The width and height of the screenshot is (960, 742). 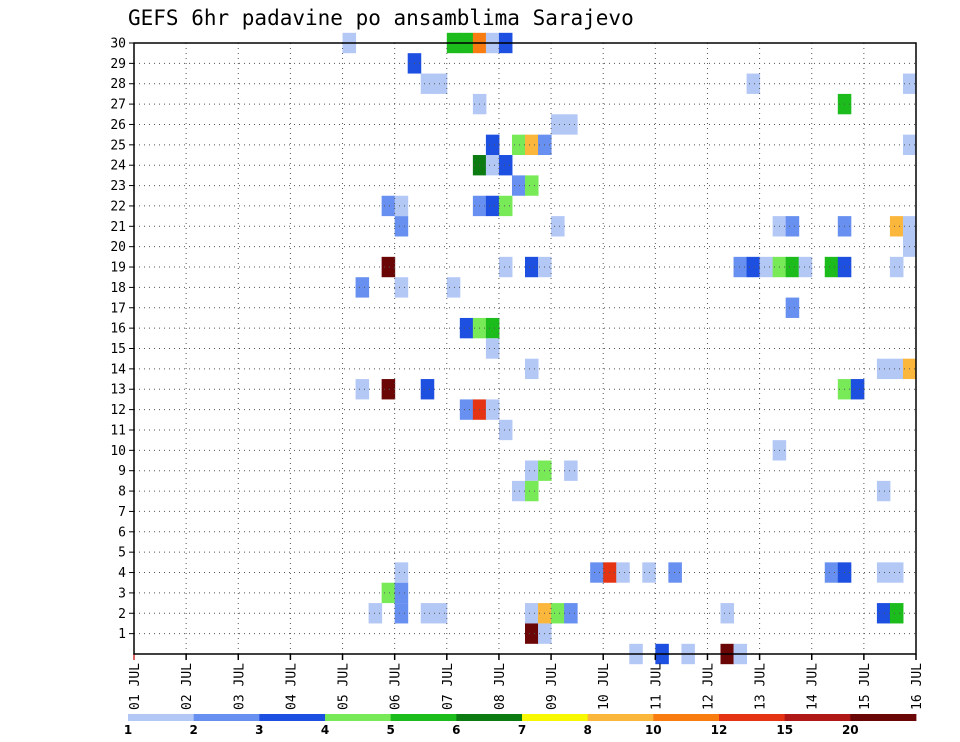 What do you see at coordinates (118, 64) in the screenshot?
I see `y-tick-label: 29` at bounding box center [118, 64].